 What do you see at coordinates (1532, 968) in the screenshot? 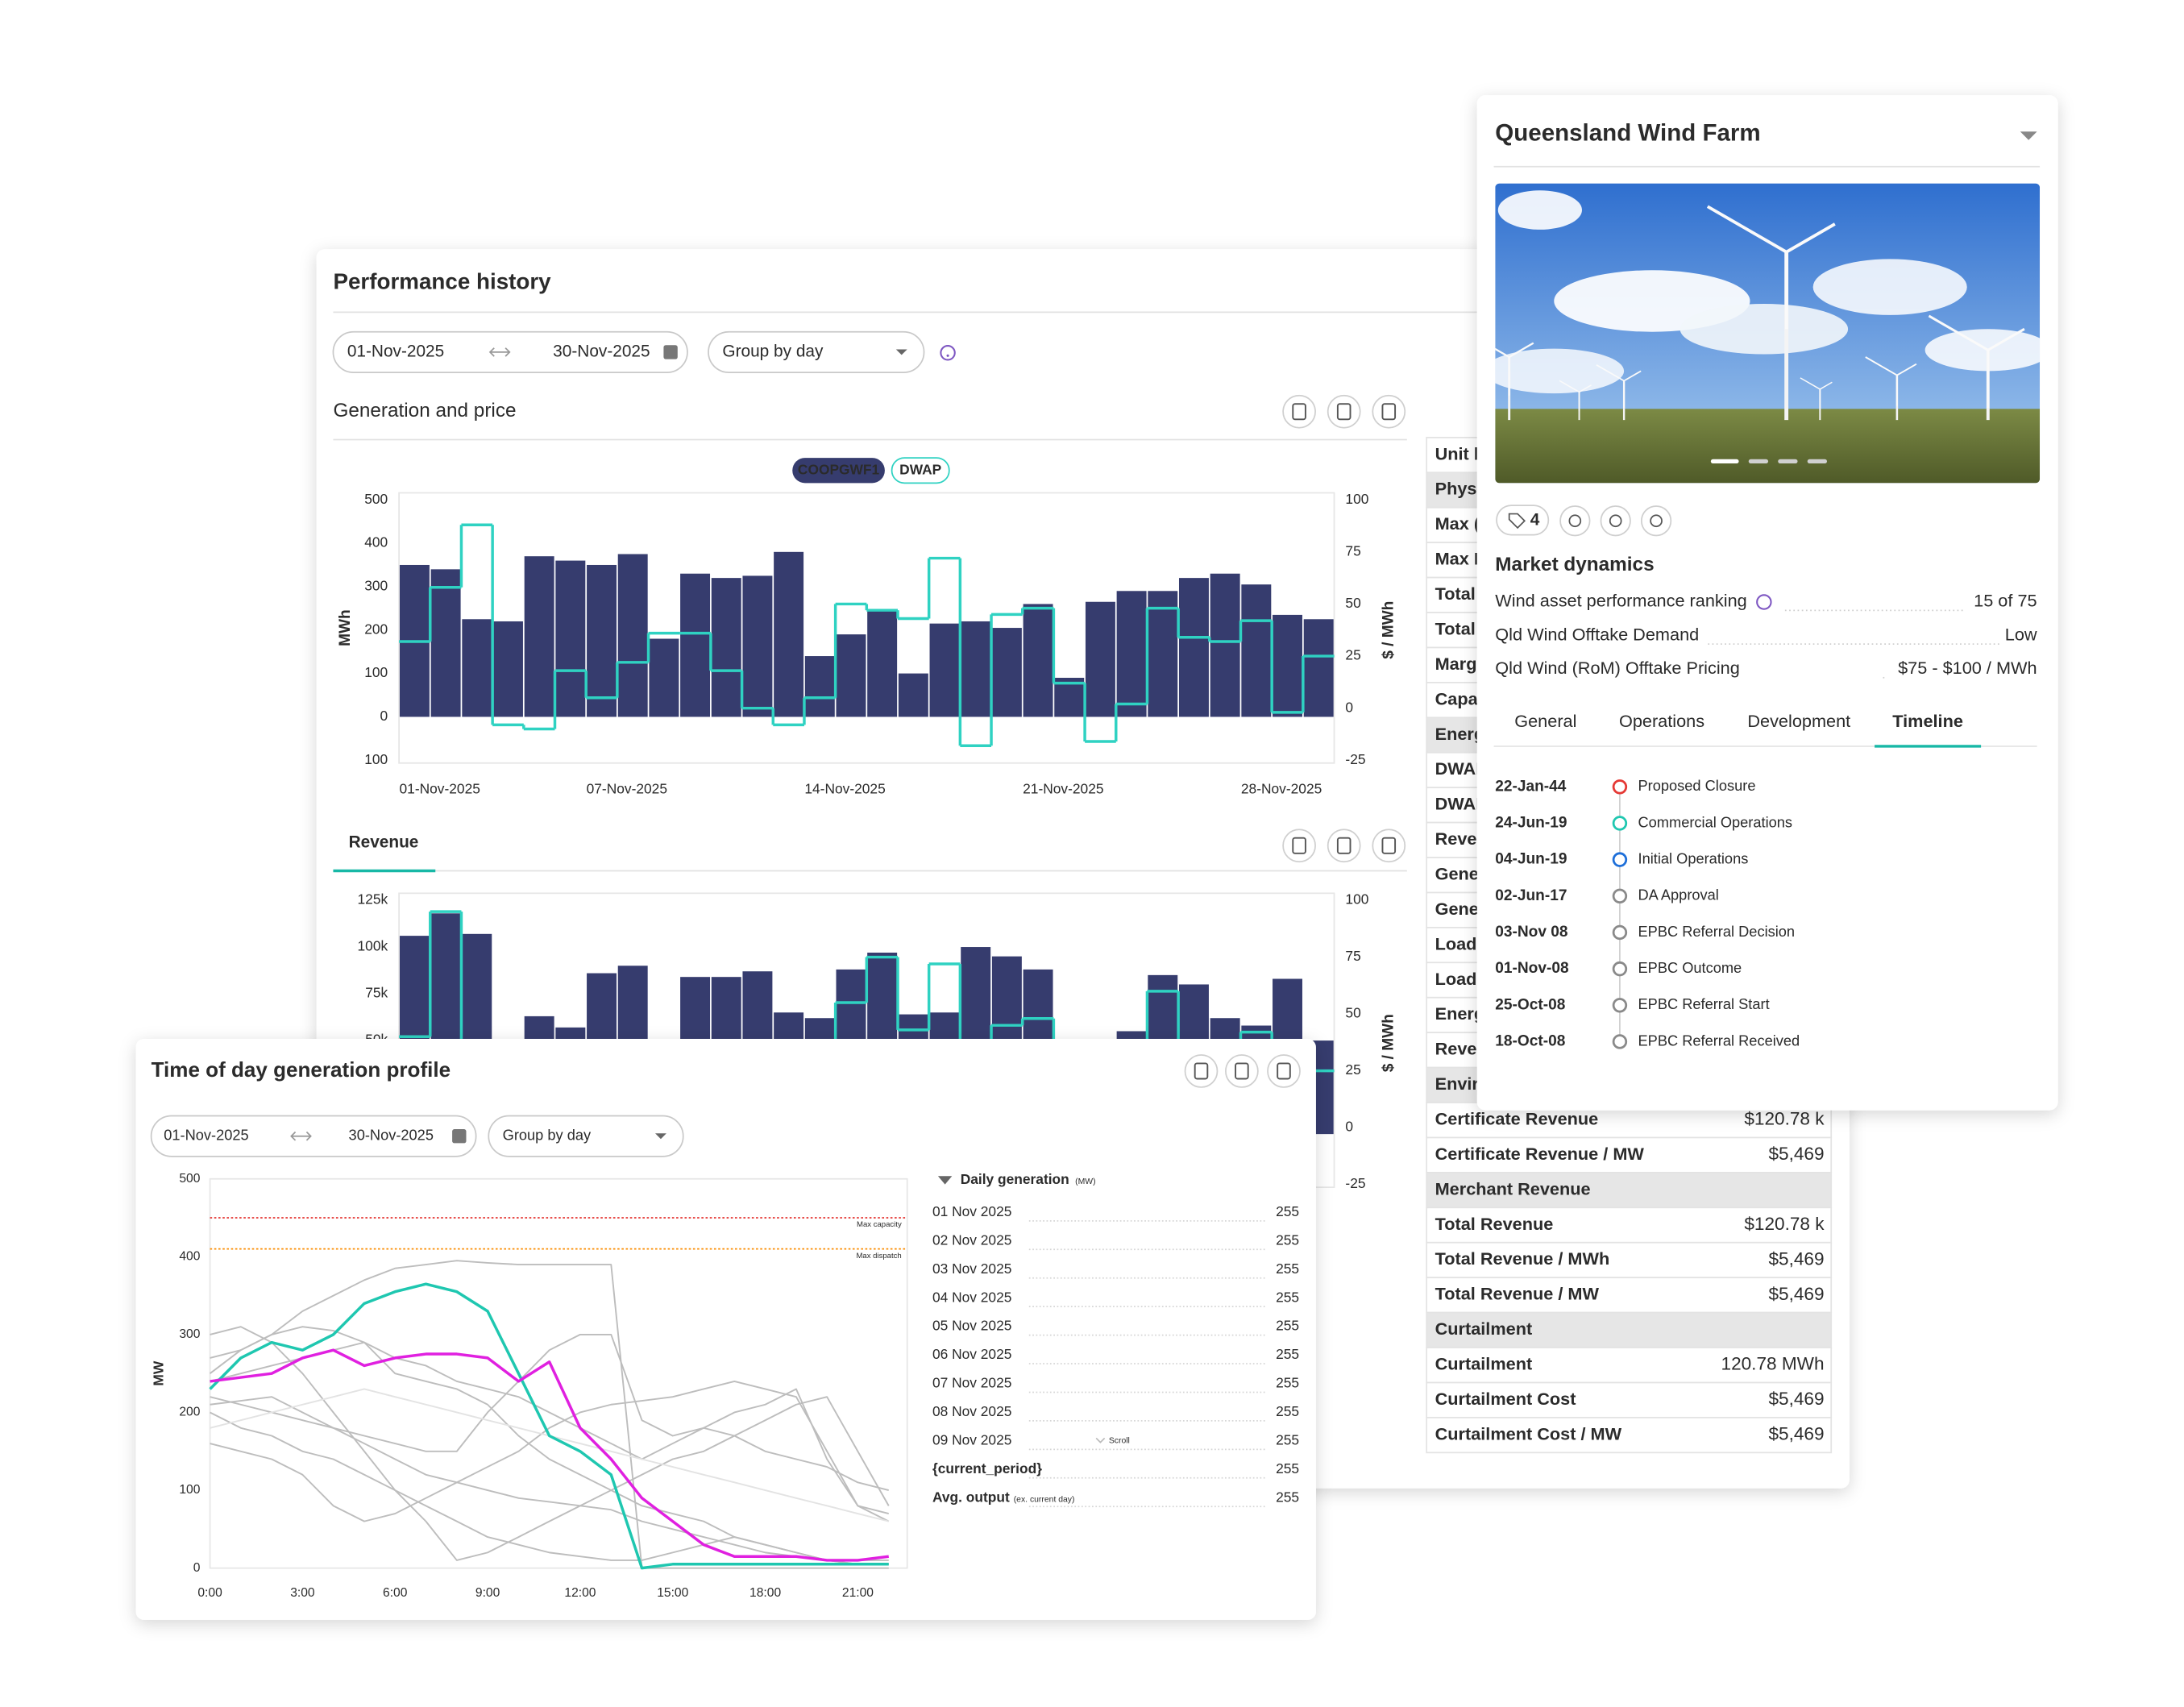
I see `timeline-date: 01-Nov-08` at bounding box center [1532, 968].